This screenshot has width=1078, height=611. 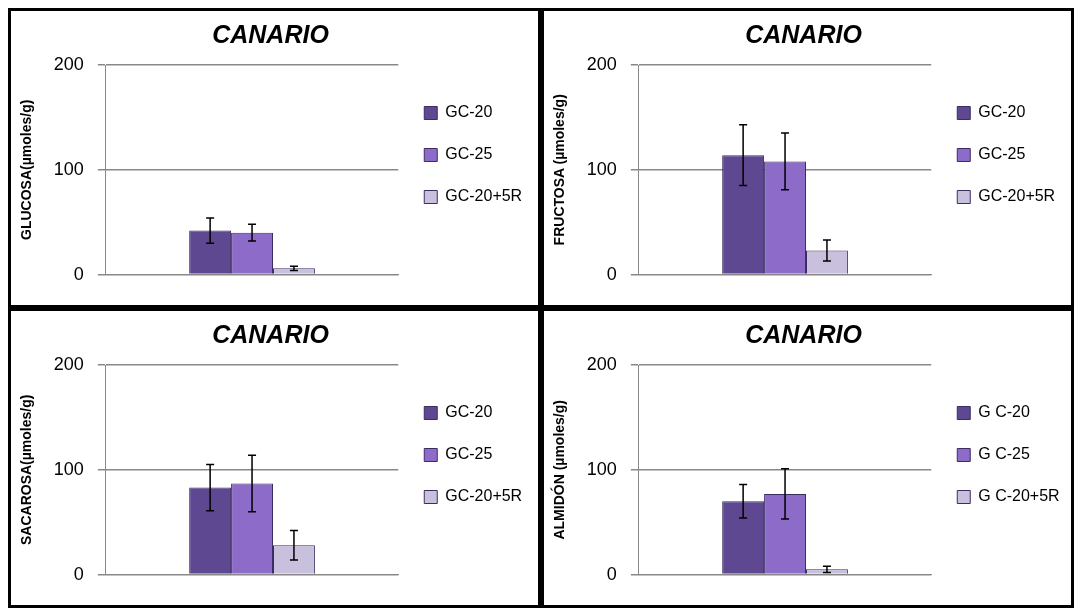 I want to click on legend-label: G C-25, so click(x=1004, y=454).